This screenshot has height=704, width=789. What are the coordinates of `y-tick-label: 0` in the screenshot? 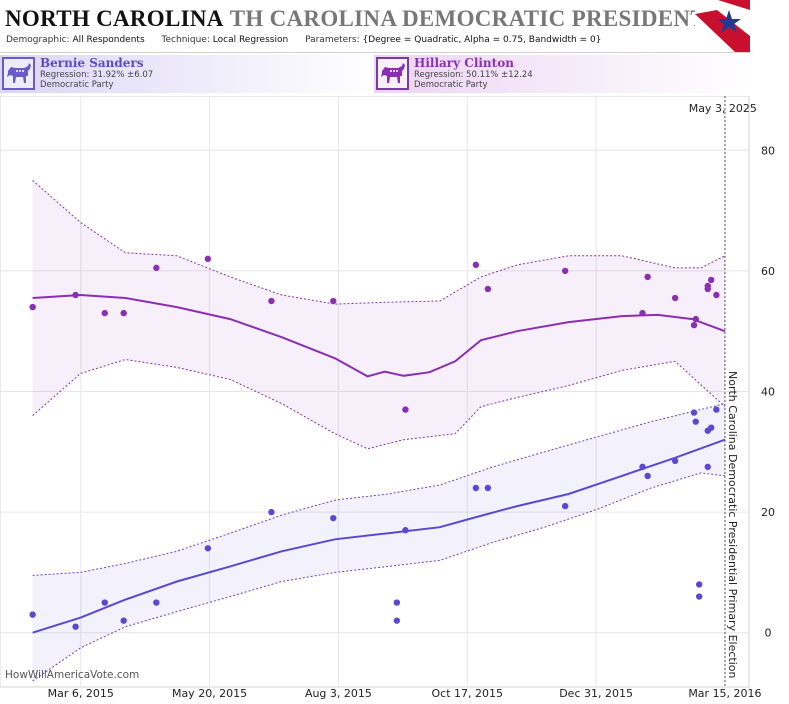 It's located at (768, 633).